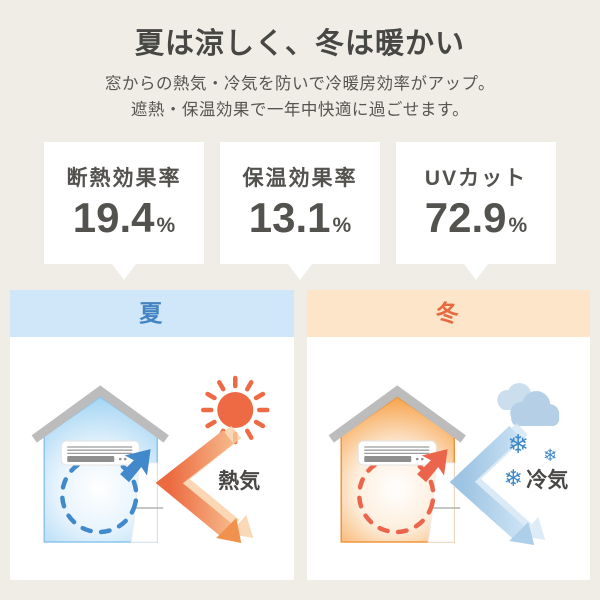  What do you see at coordinates (204, 484) in the screenshot?
I see `heat-bounce-arrow` at bounding box center [204, 484].